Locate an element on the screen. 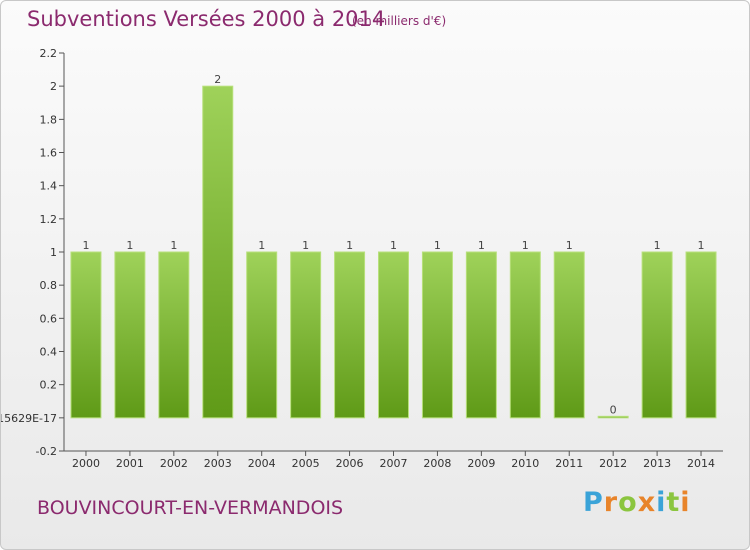  y-tick-label: 1.2 is located at coordinates (49, 219).